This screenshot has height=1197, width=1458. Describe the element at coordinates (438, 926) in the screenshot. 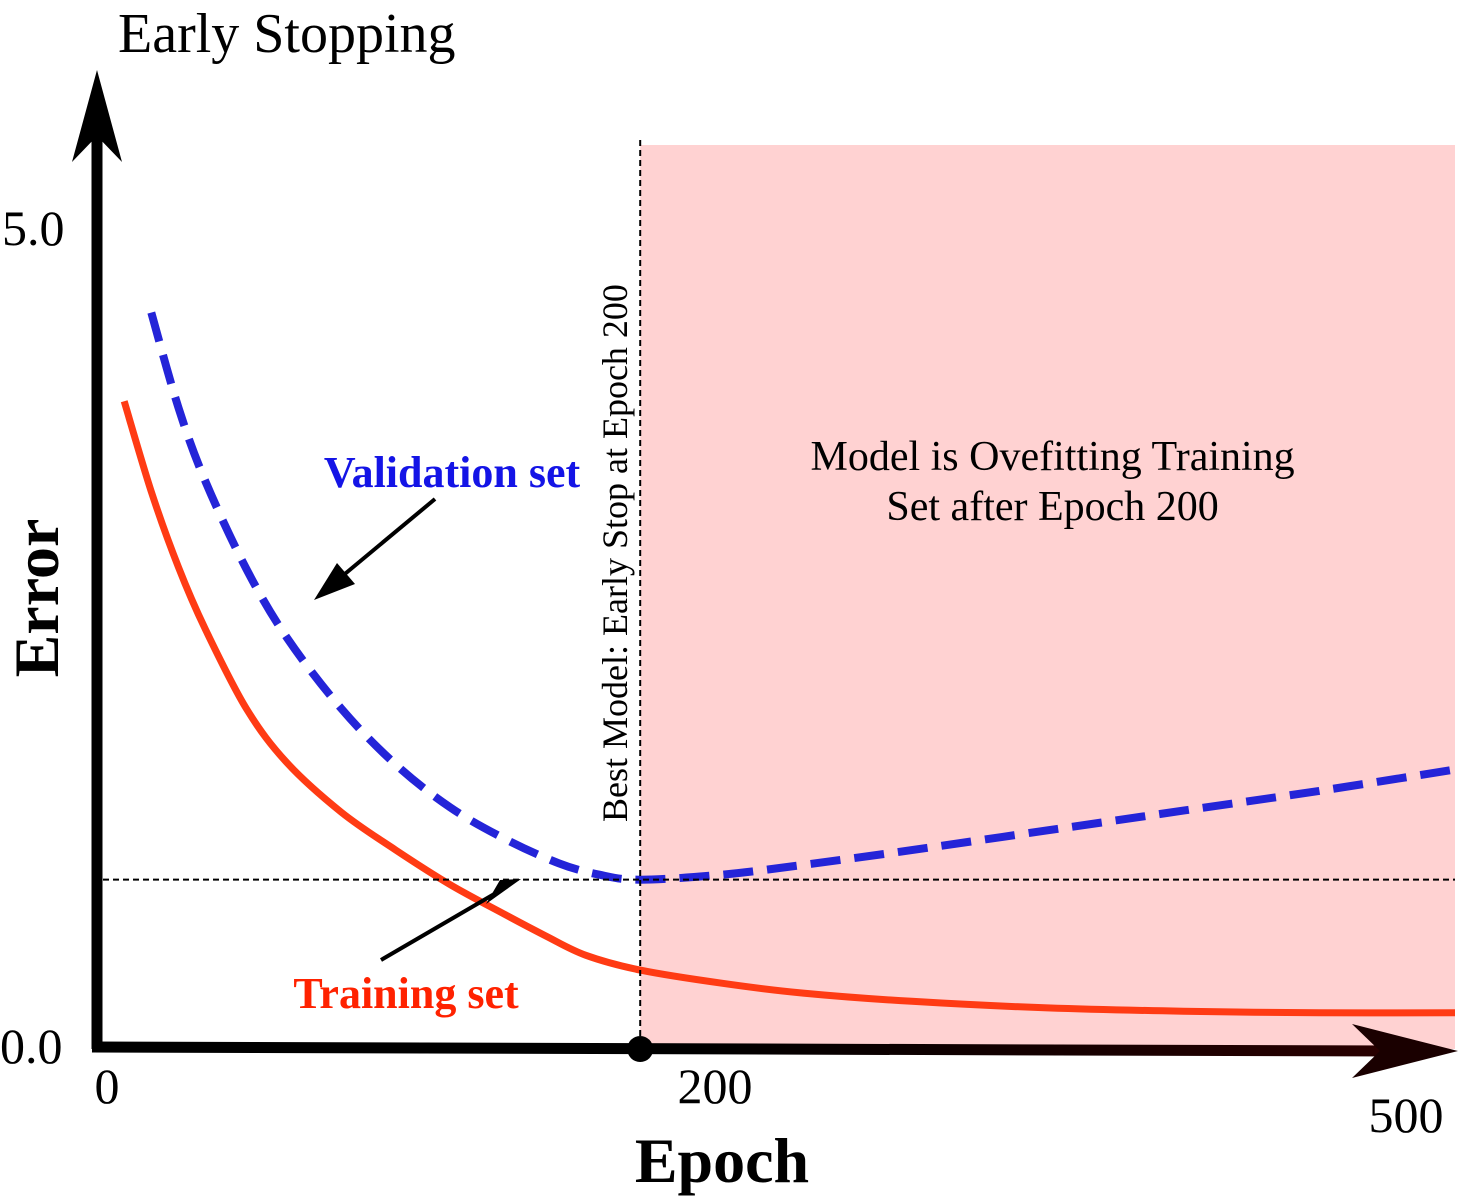

I see `training-arrow-shaft` at that location.